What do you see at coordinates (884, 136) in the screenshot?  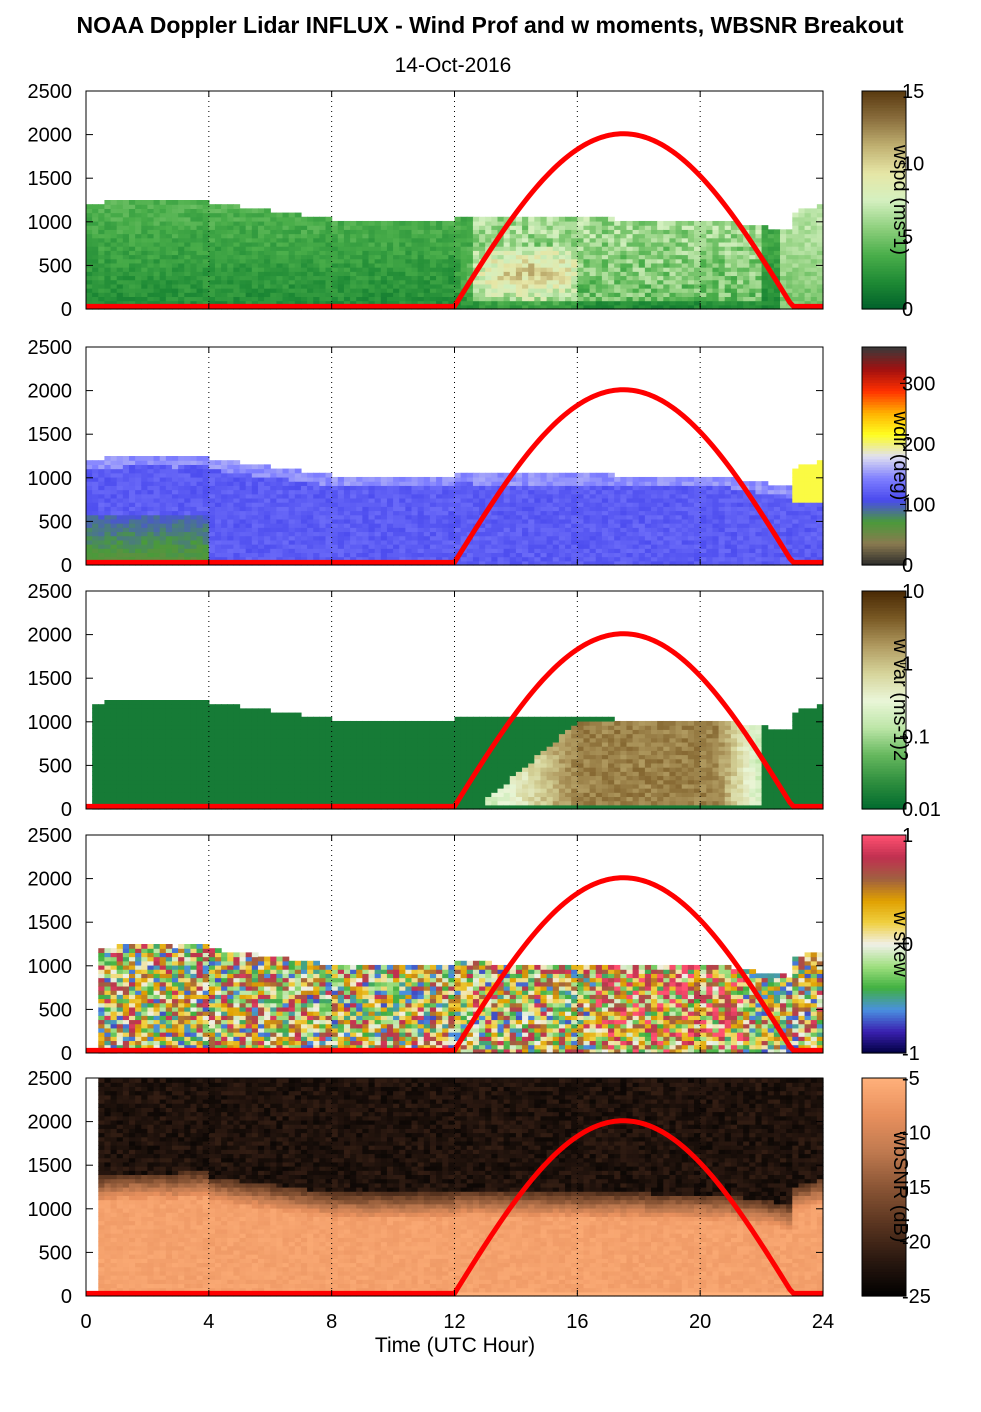 I see `colorbar-segment` at bounding box center [884, 136].